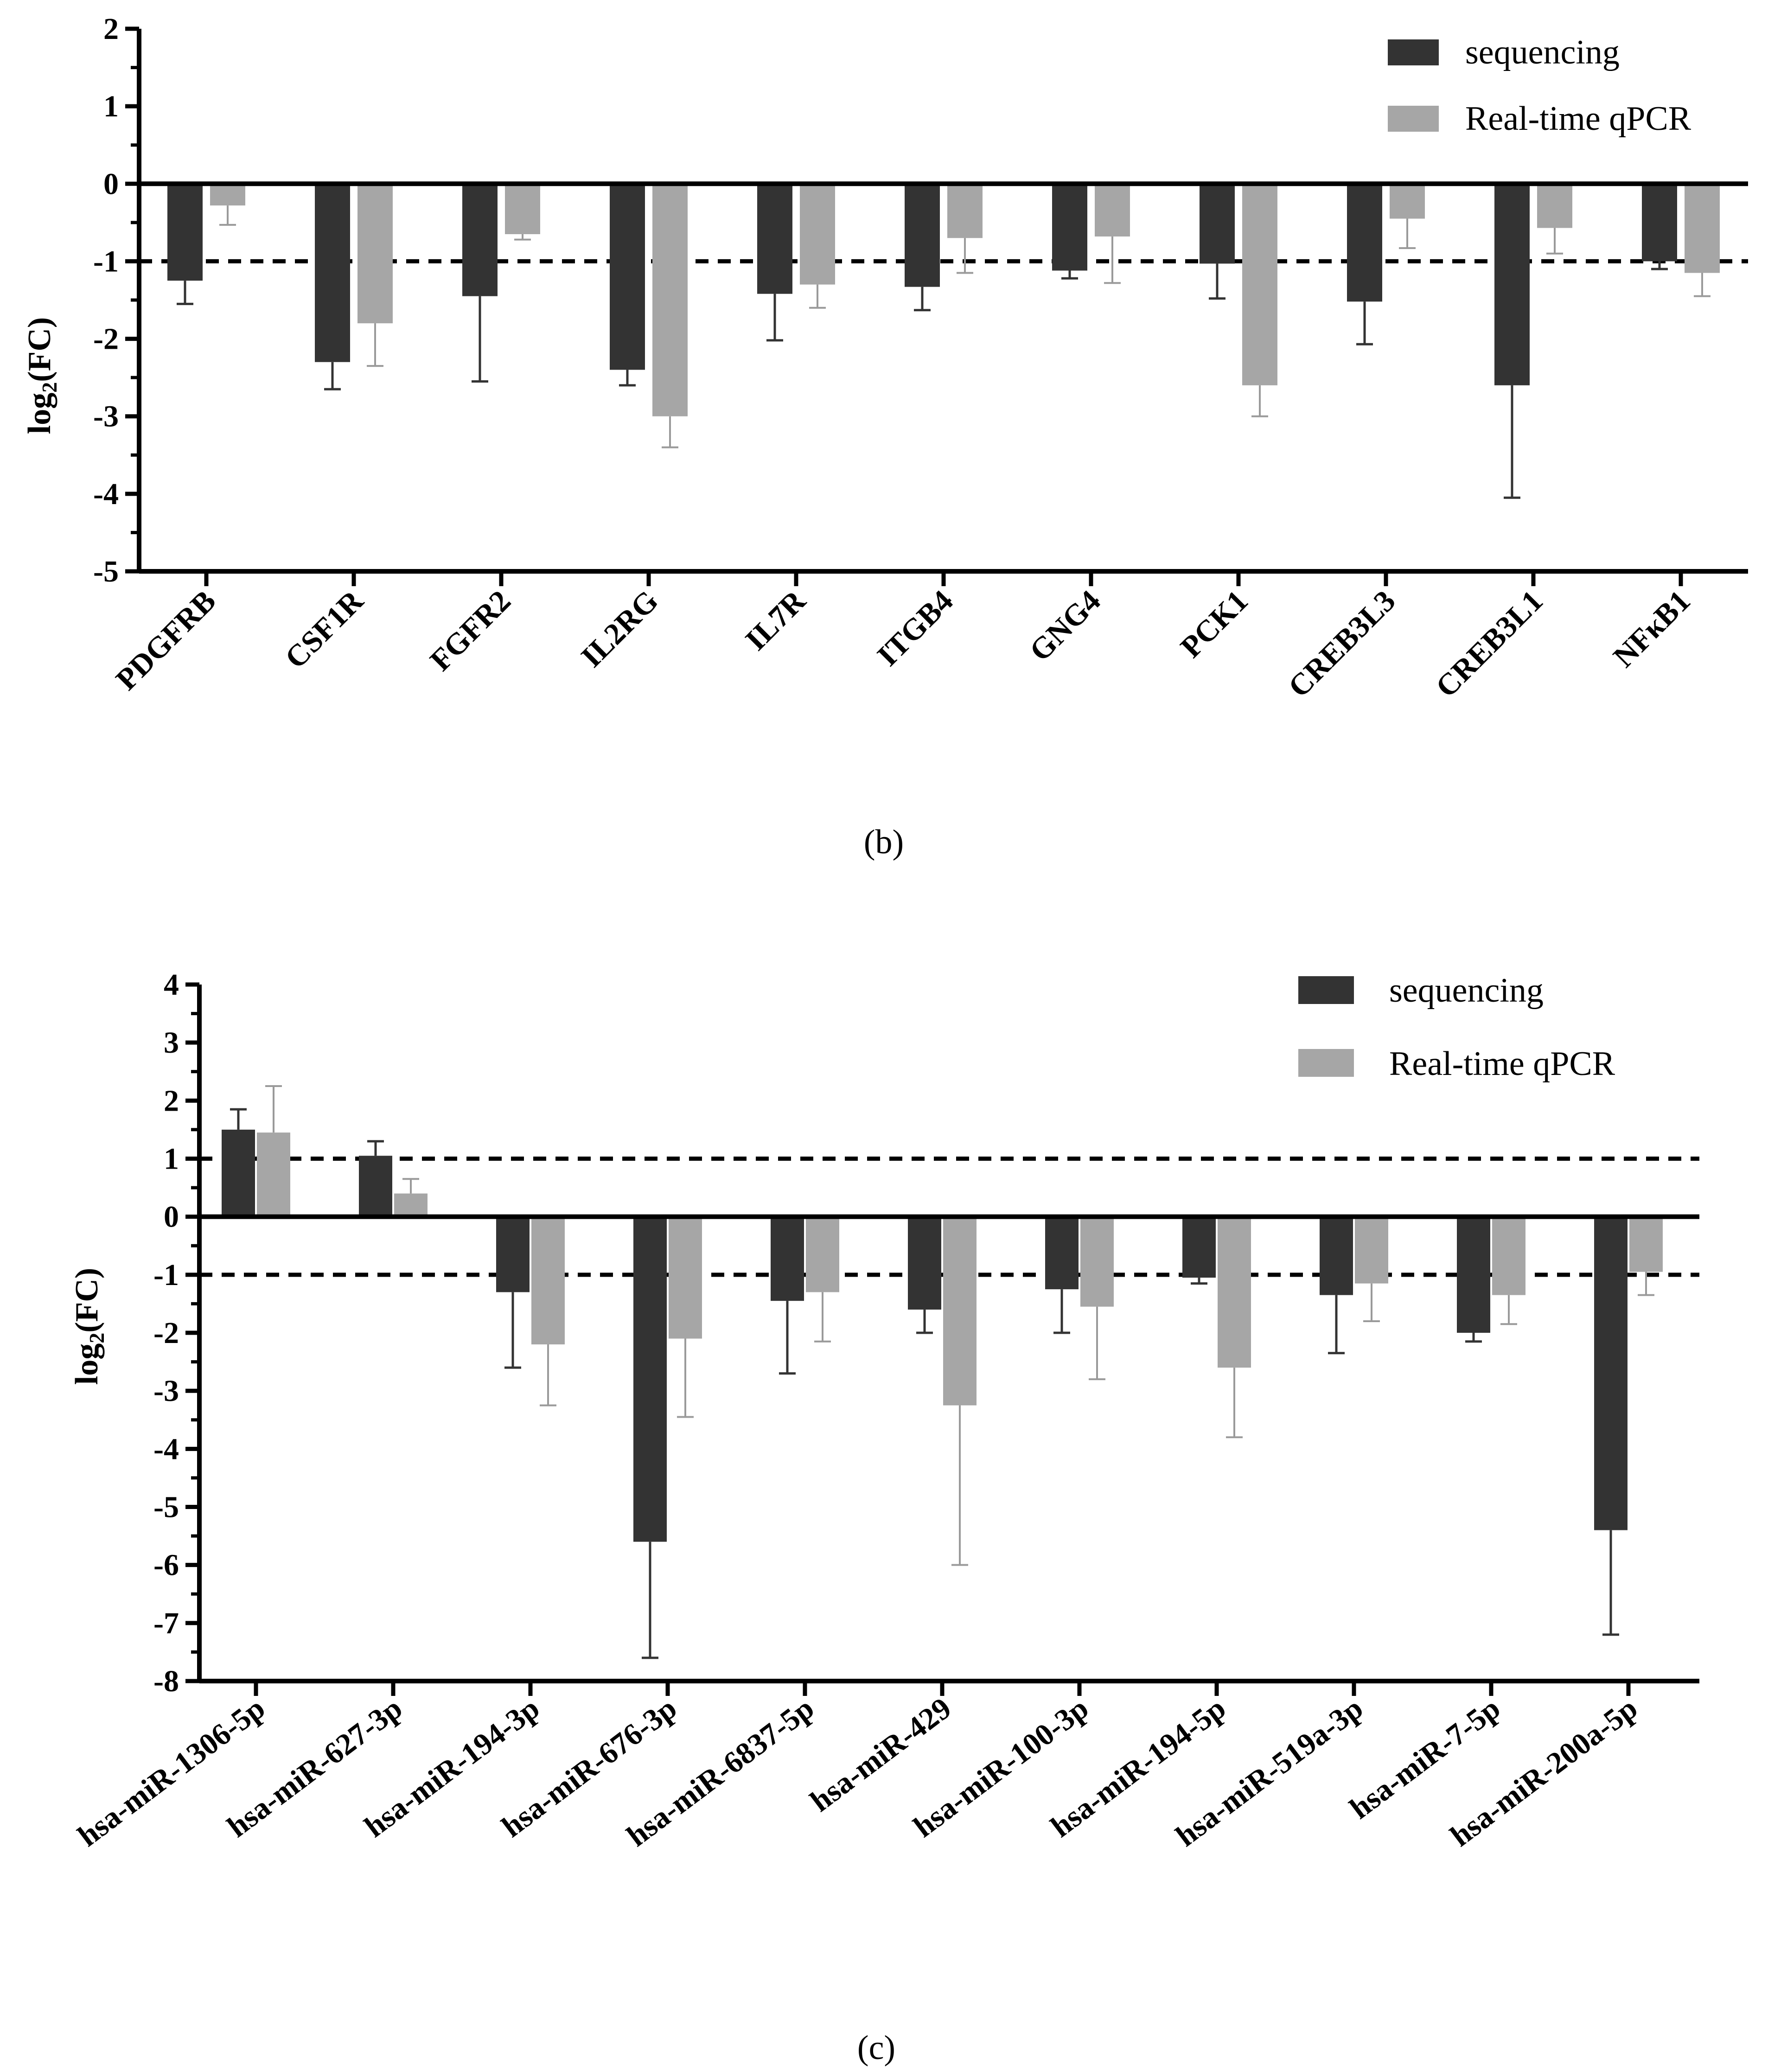 The width and height of the screenshot is (1768, 2072). I want to click on y-tick-label: -8, so click(166, 1681).